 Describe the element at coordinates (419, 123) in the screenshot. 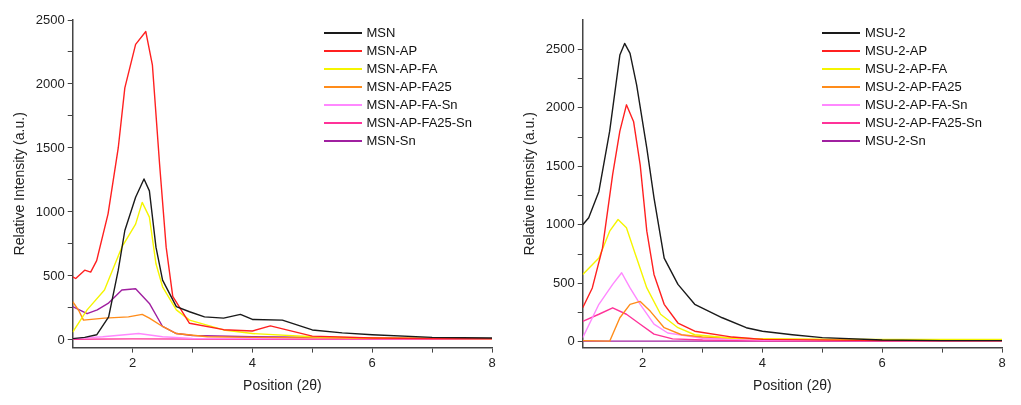

I see `legend-label: MSN-AP-FA25-Sn` at that location.